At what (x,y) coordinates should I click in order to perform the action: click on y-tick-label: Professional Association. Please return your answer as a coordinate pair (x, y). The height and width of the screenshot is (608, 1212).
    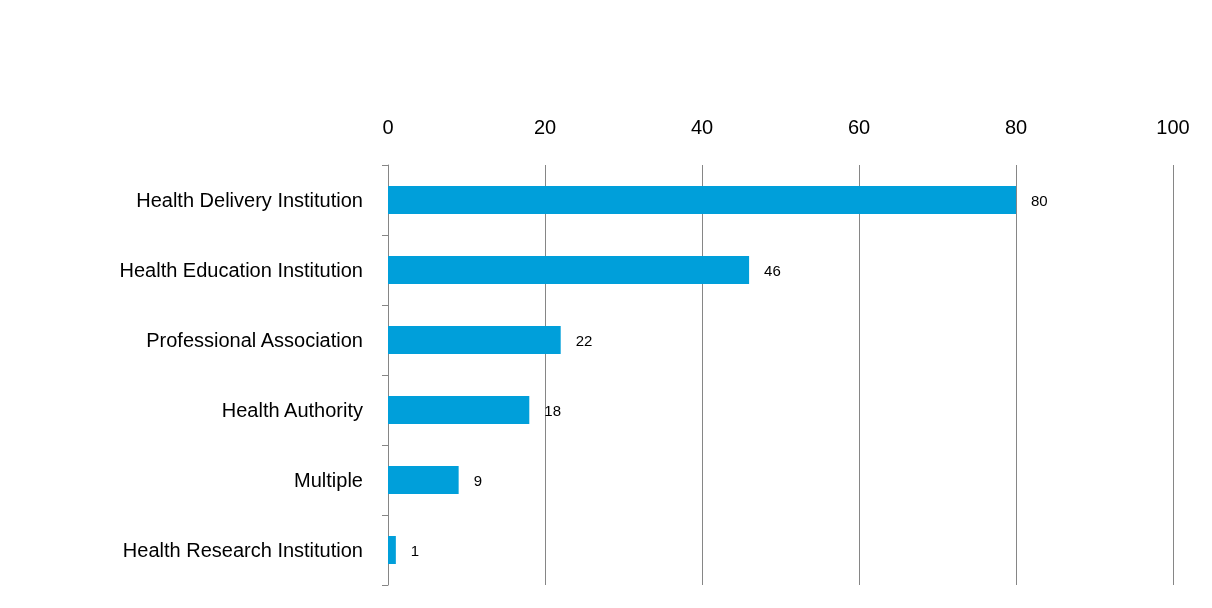
    Looking at the image, I should click on (254, 340).